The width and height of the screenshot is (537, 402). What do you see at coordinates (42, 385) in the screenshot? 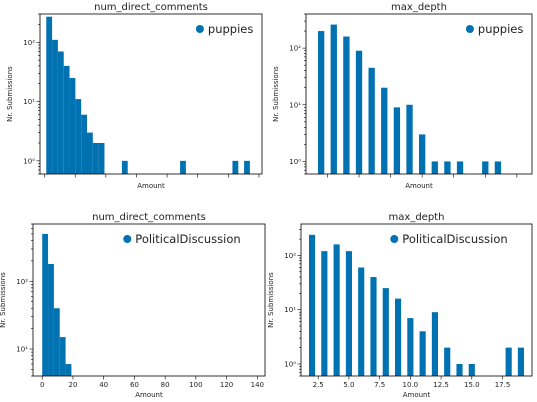
I see `x-tick-label: 0` at bounding box center [42, 385].